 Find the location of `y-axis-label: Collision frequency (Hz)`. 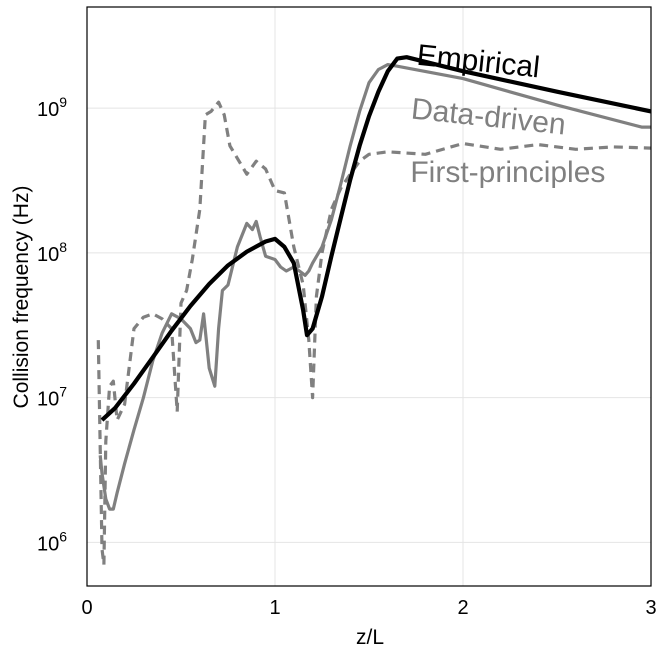

y-axis-label: Collision frequency (Hz) is located at coordinates (21, 297).